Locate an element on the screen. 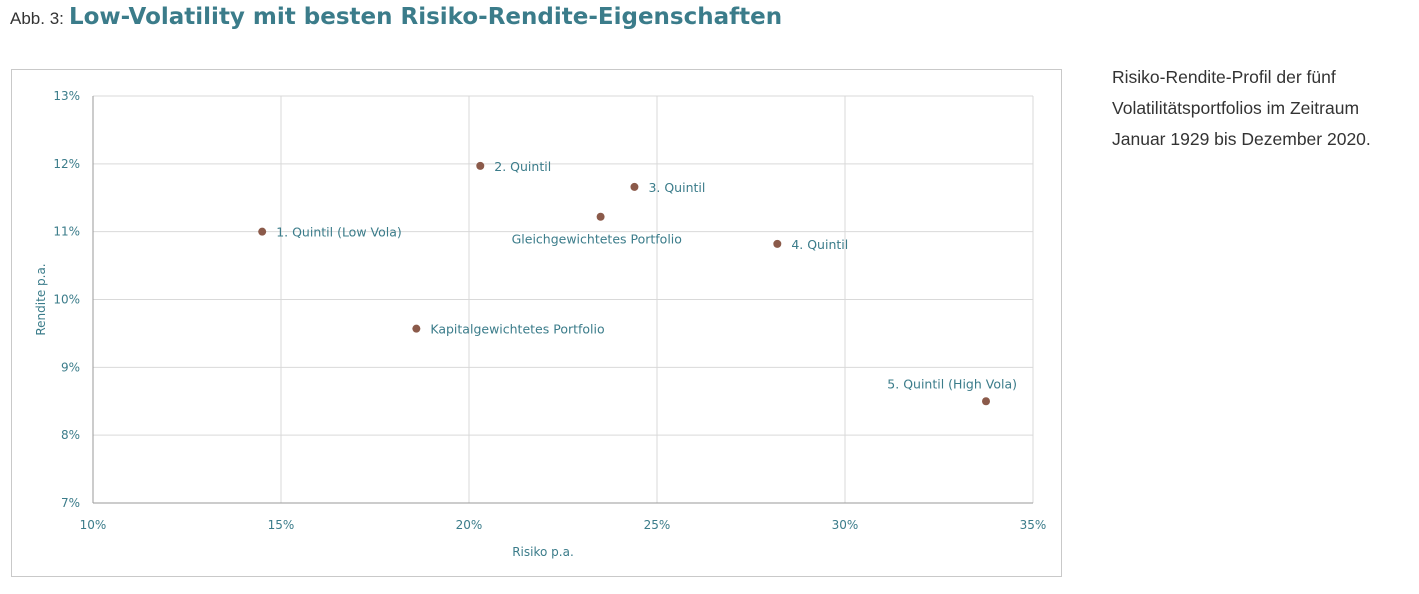 Image resolution: width=1419 pixels, height=594 pixels. y-tick-label: 8% is located at coordinates (70, 435).